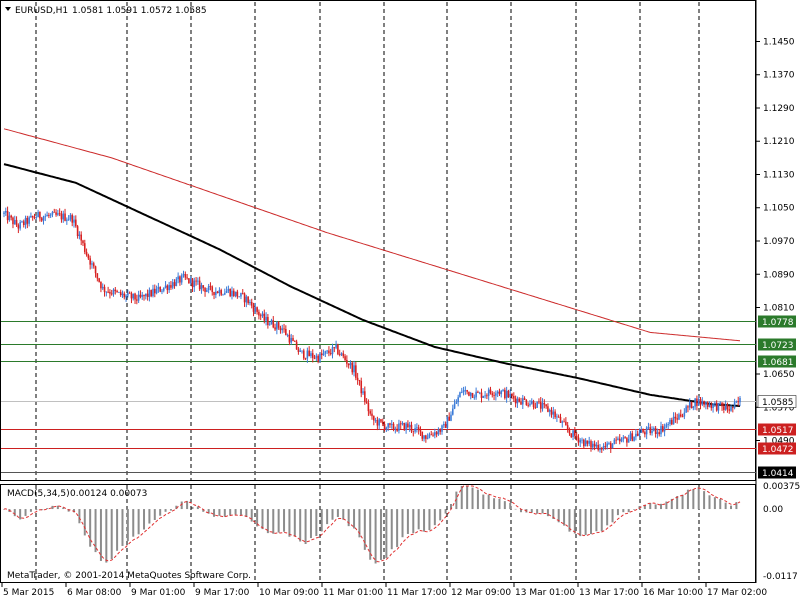 The width and height of the screenshot is (800, 600). Describe the element at coordinates (779, 309) in the screenshot. I see `price-tick-label: 1.0810` at that location.